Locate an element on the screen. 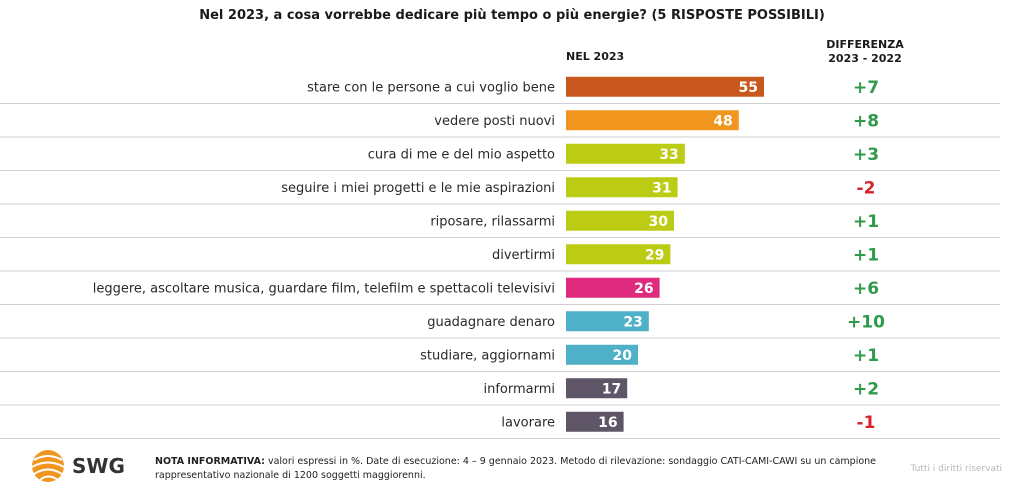 The image size is (1024, 491). logo-text: SWG is located at coordinates (98, 466).